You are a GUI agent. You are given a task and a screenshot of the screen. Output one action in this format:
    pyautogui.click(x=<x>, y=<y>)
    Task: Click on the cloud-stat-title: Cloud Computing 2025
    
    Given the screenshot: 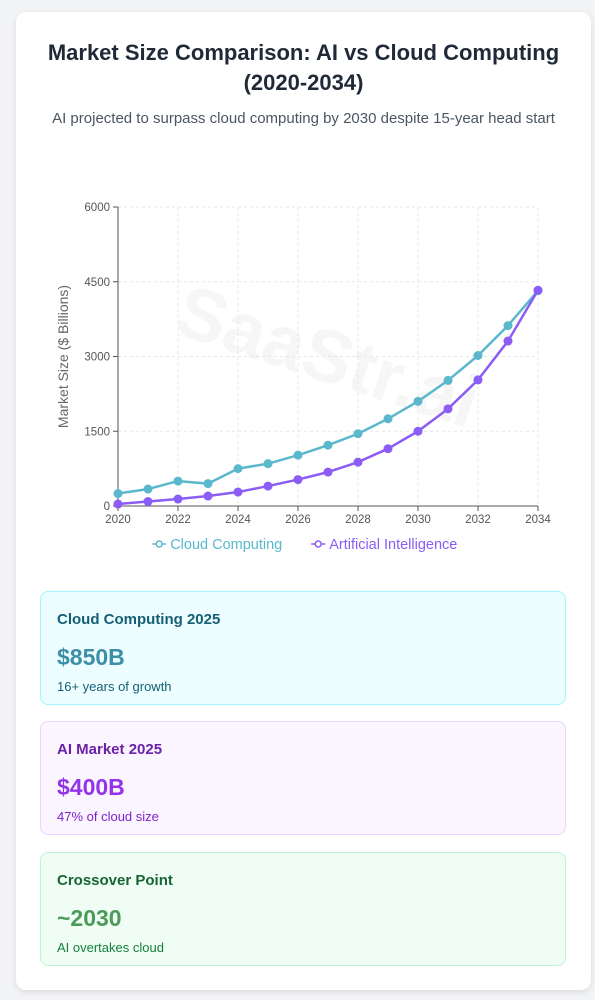 What is the action you would take?
    pyautogui.click(x=139, y=619)
    